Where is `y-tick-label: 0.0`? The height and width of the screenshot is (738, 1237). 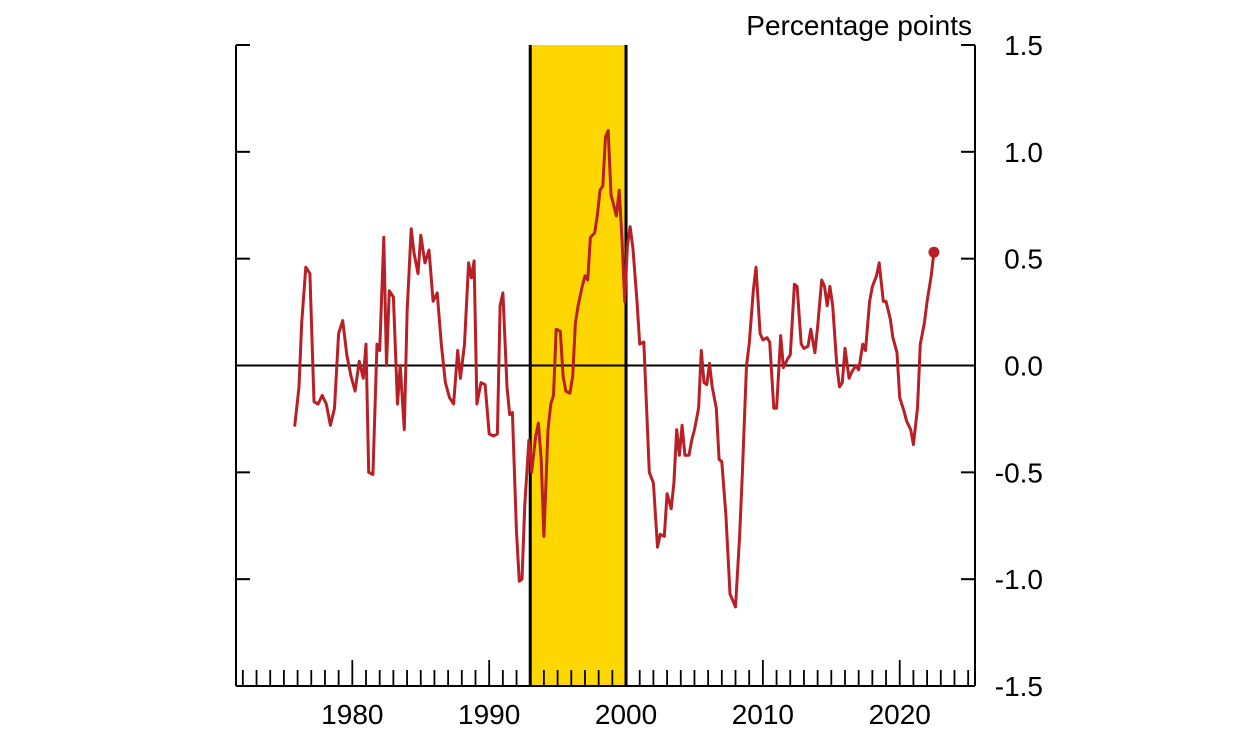 y-tick-label: 0.0 is located at coordinates (1023, 366).